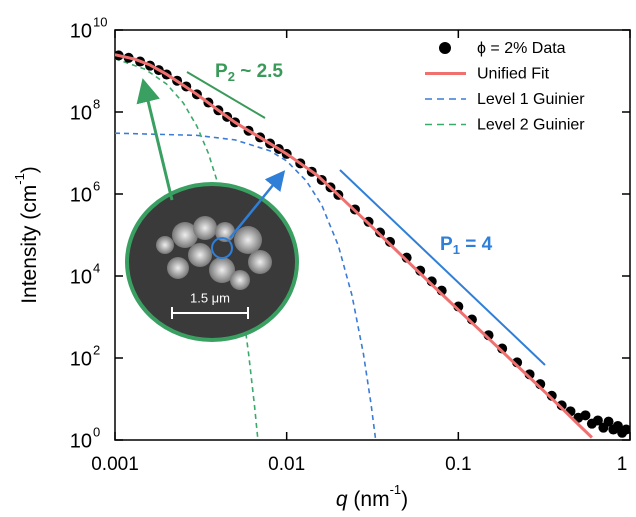  What do you see at coordinates (531, 99) in the screenshot?
I see `legend-label: Level 1 Guinier` at bounding box center [531, 99].